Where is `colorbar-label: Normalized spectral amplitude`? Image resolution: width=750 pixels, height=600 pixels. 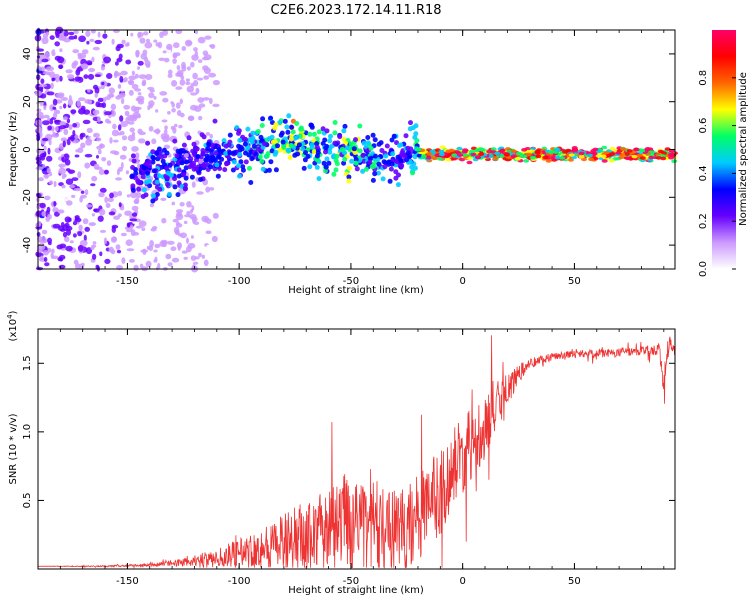
colorbar-label: Normalized spectral amplitude is located at coordinates (743, 149).